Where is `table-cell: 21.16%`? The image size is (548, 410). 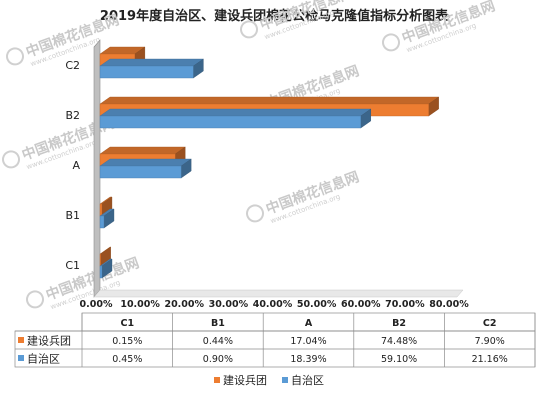
table-cell: 21.16% is located at coordinates (490, 359).